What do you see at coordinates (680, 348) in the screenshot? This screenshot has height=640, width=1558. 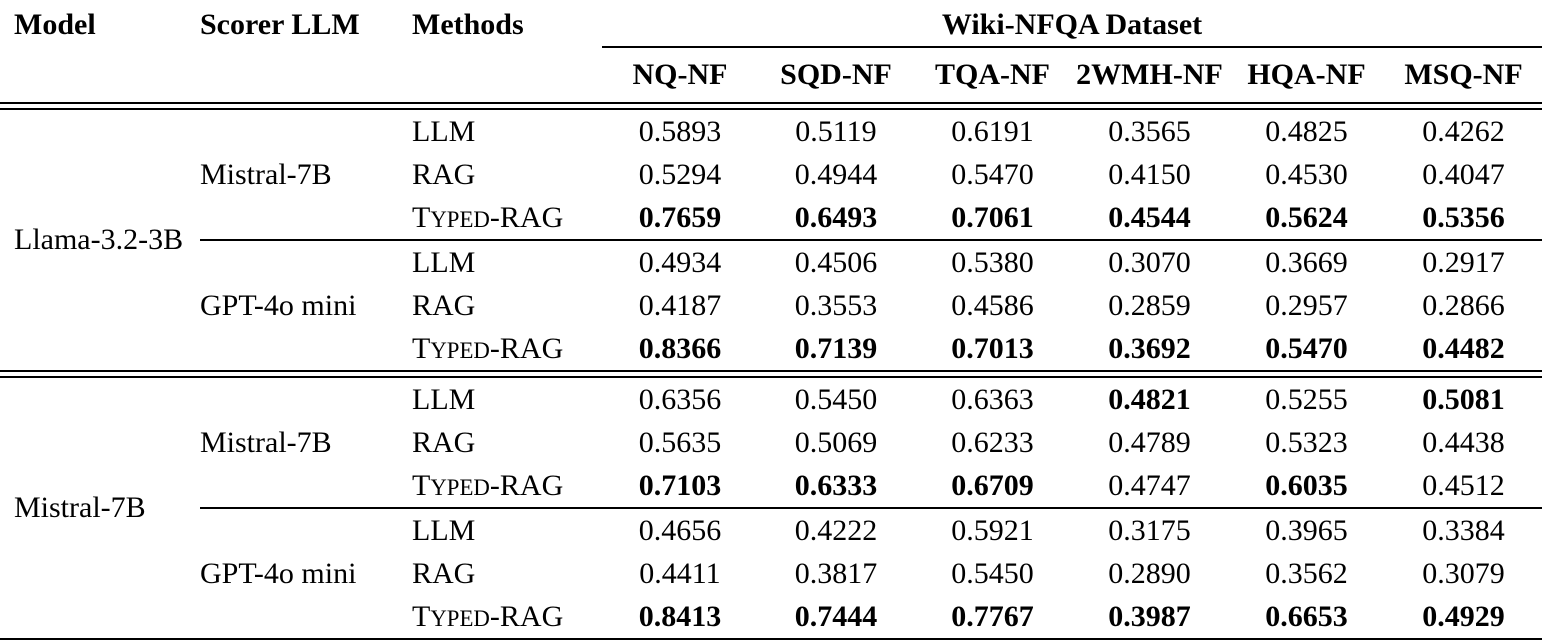 I see `value-cell: 0.8366` at bounding box center [680, 348].